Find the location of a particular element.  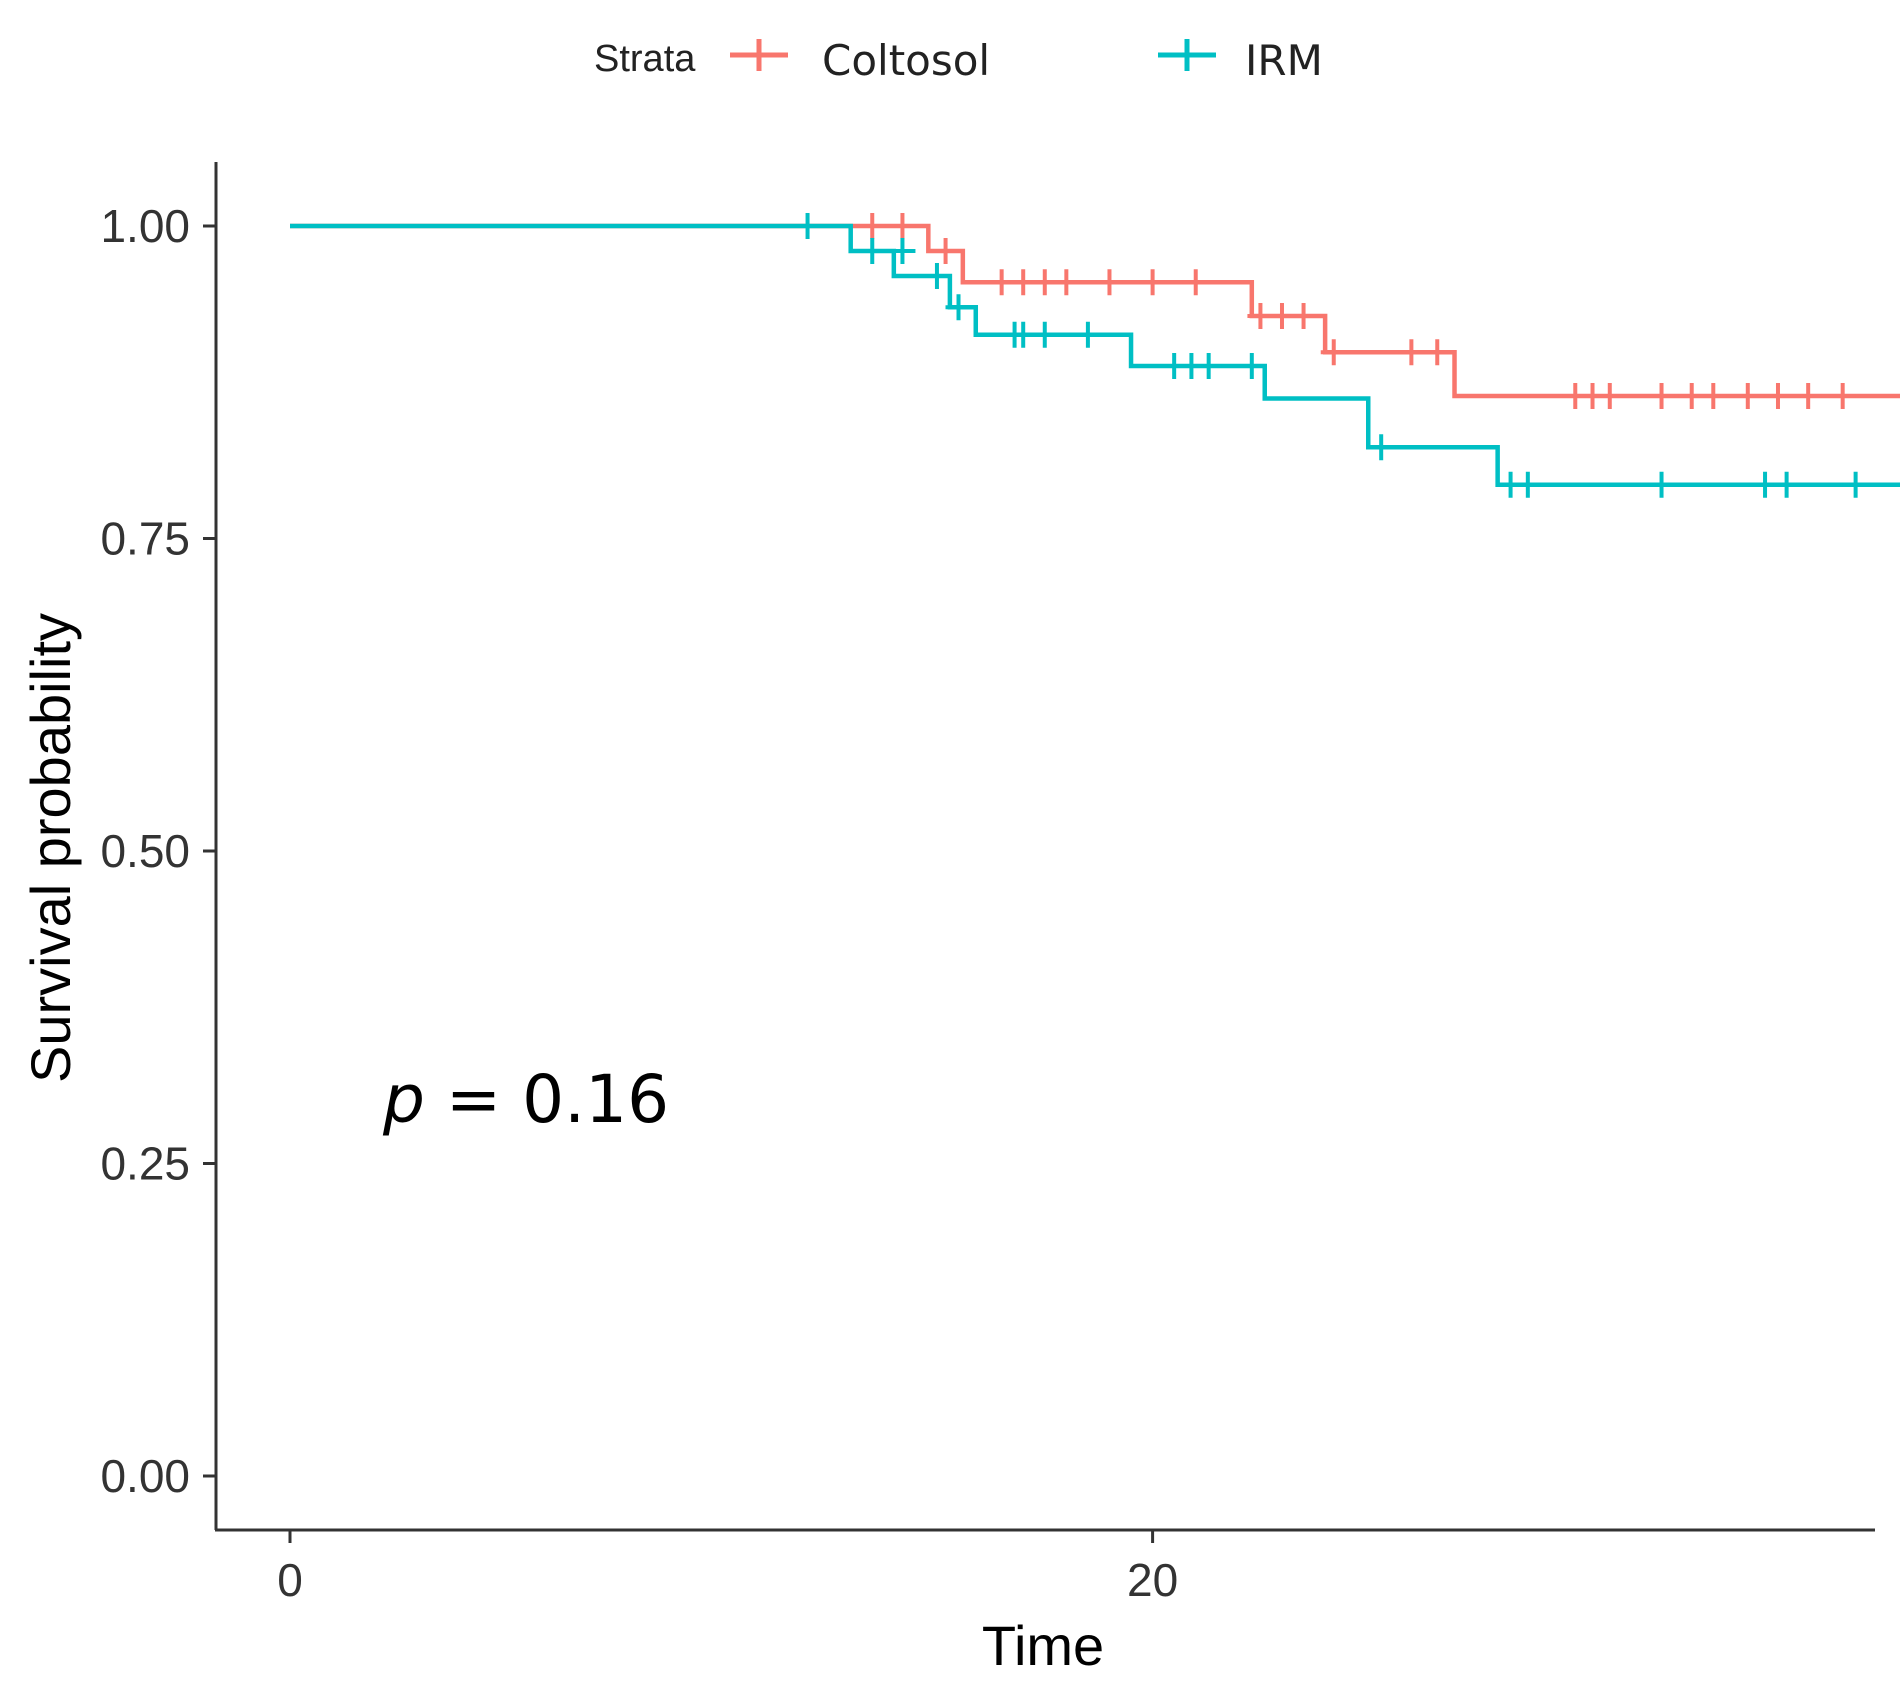

y-tick-label: 0.00 is located at coordinates (145, 1476).